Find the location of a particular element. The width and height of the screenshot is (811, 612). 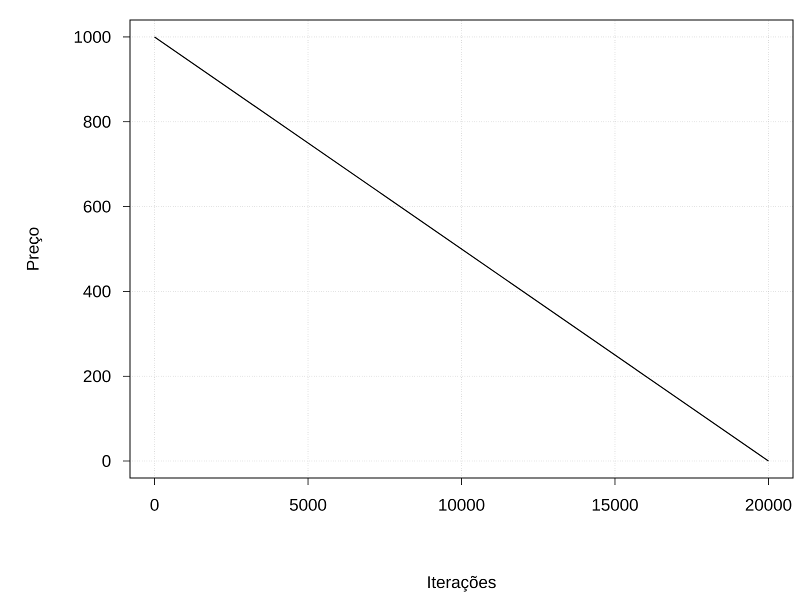

y-tick-label: 200 is located at coordinates (97, 376).